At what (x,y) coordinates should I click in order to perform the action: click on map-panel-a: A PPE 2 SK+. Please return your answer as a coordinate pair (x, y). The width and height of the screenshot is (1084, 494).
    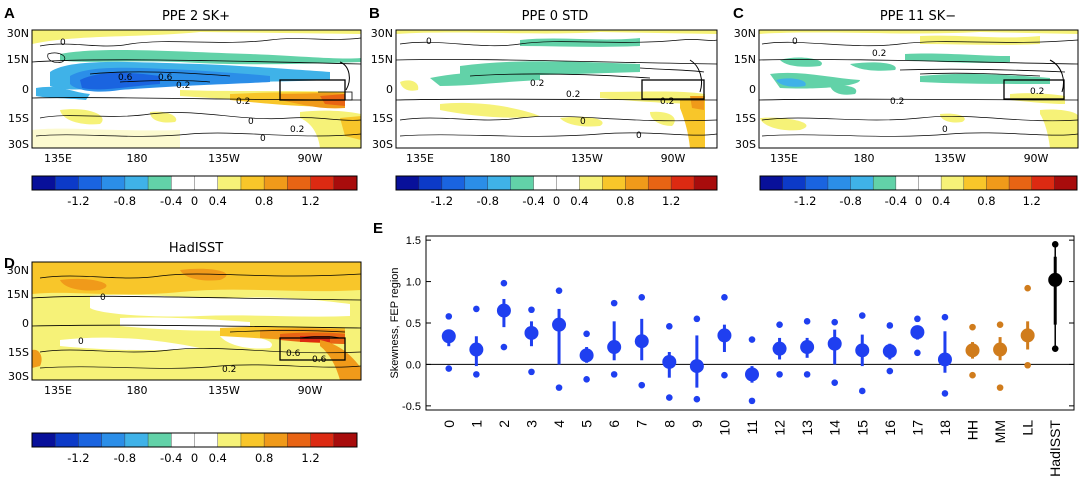
    Looking at the image, I should click on (183, 106).